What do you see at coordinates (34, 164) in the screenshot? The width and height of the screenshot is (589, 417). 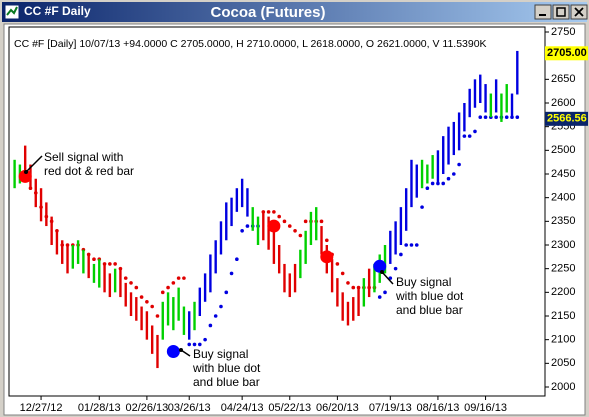 I see `annotation-arrow` at bounding box center [34, 164].